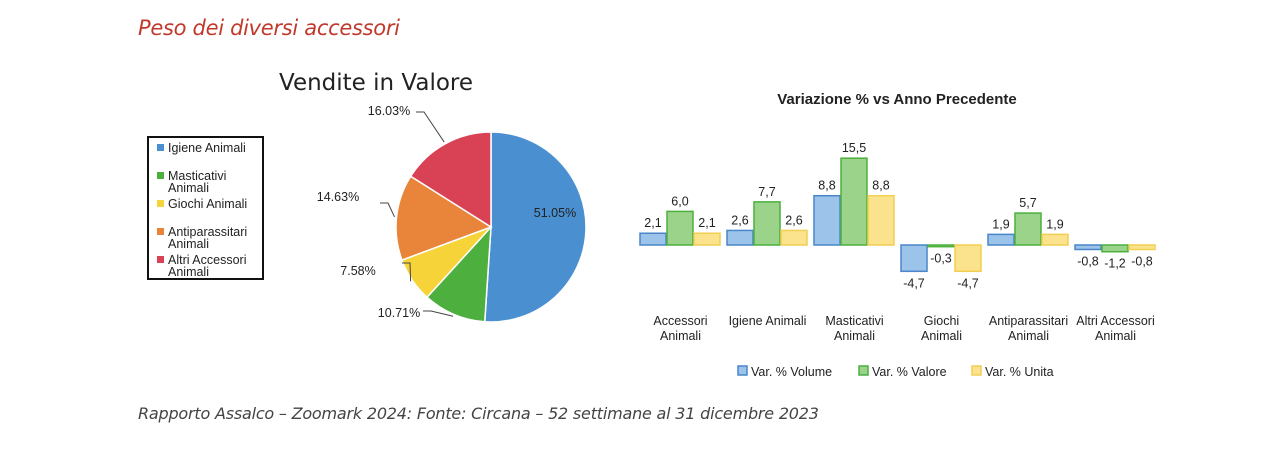  What do you see at coordinates (555, 213) in the screenshot?
I see `pie-data-label: 51.05%` at bounding box center [555, 213].